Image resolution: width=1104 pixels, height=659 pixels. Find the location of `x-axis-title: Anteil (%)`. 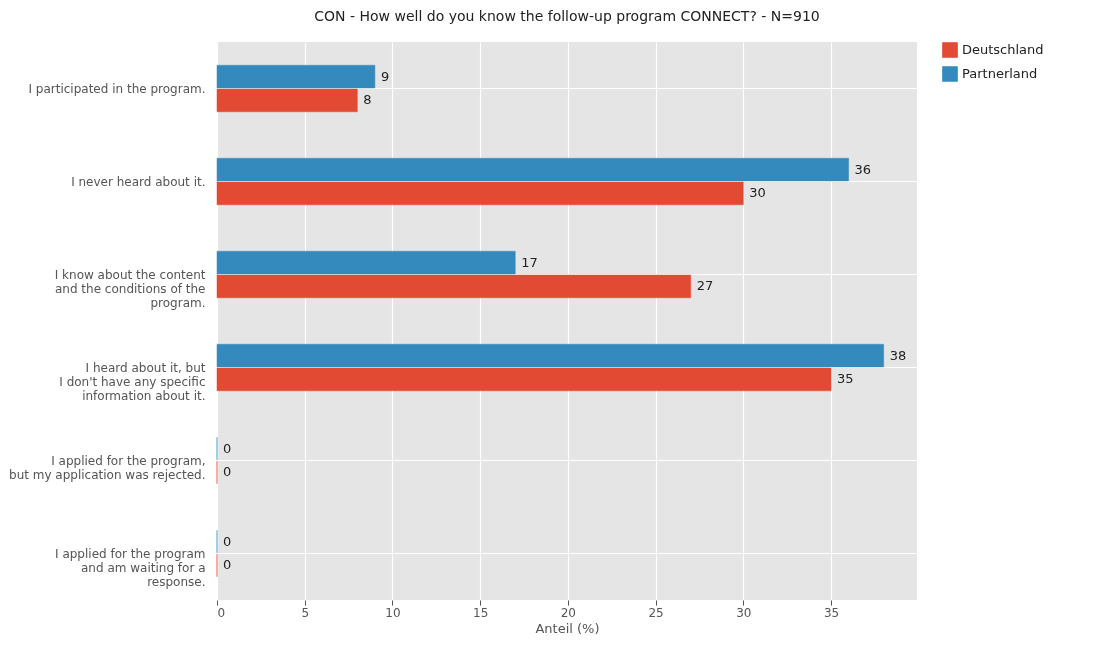

x-axis-title: Anteil (%) is located at coordinates (567, 628).